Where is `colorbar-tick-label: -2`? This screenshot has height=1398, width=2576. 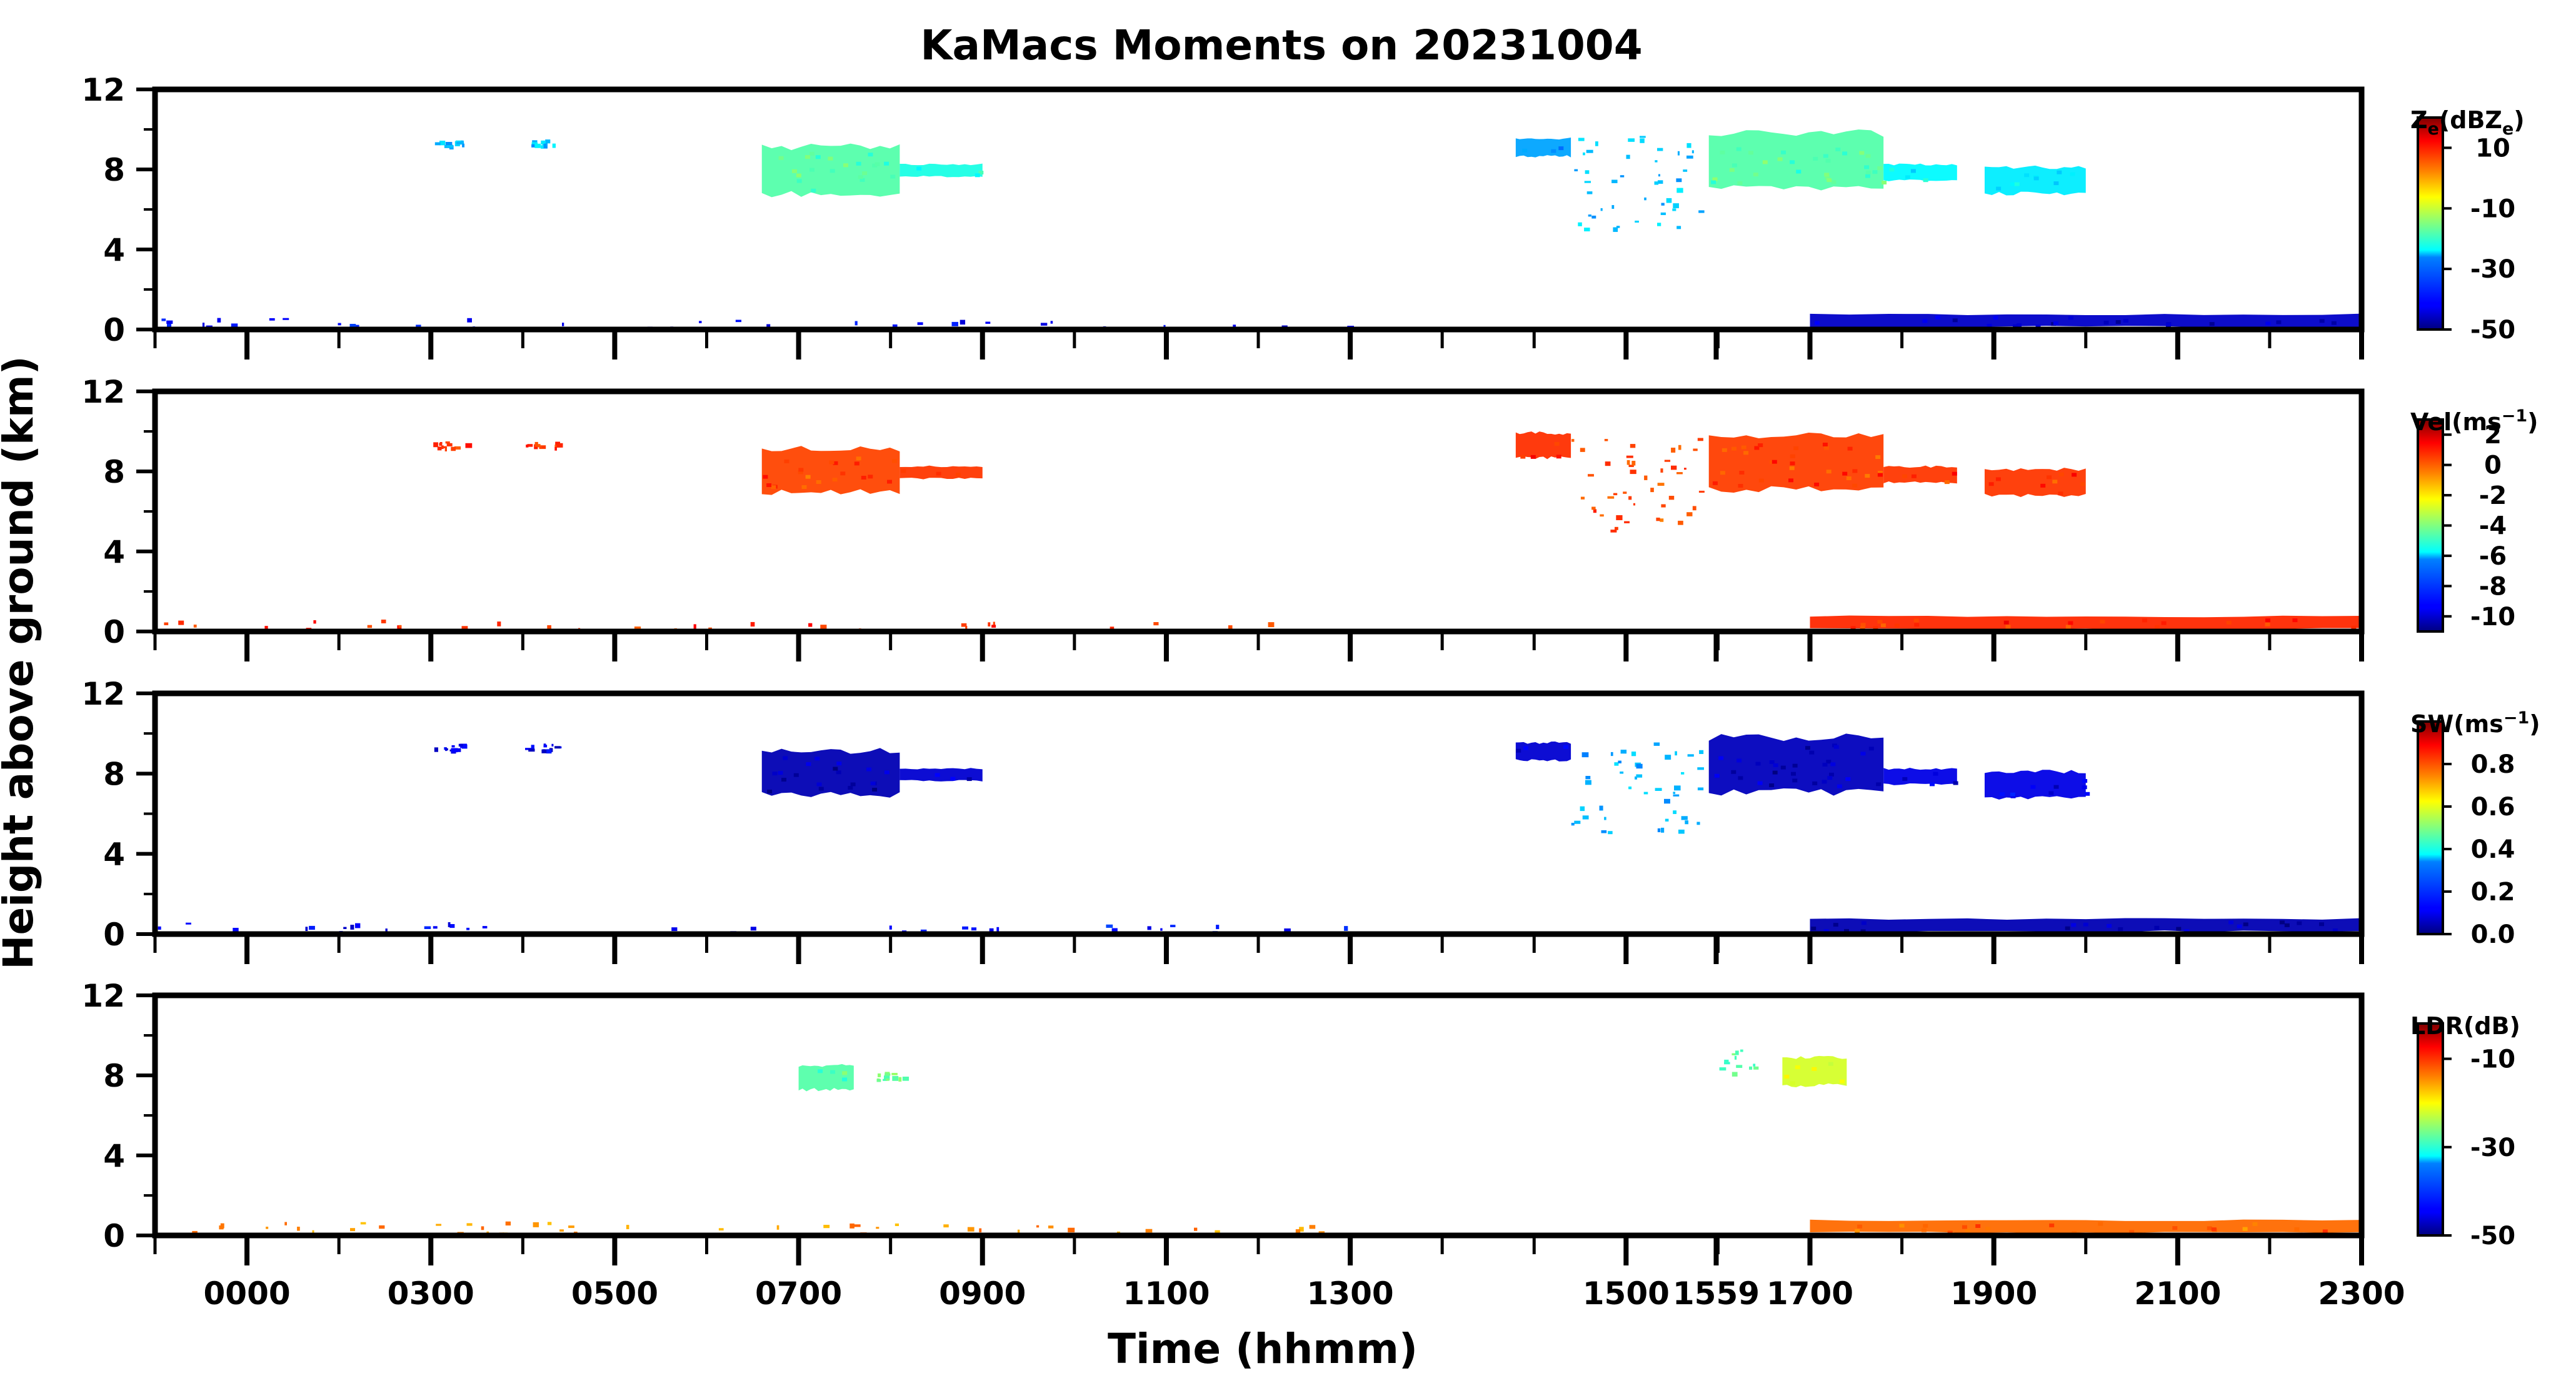 colorbar-tick-label: -2 is located at coordinates (2493, 495).